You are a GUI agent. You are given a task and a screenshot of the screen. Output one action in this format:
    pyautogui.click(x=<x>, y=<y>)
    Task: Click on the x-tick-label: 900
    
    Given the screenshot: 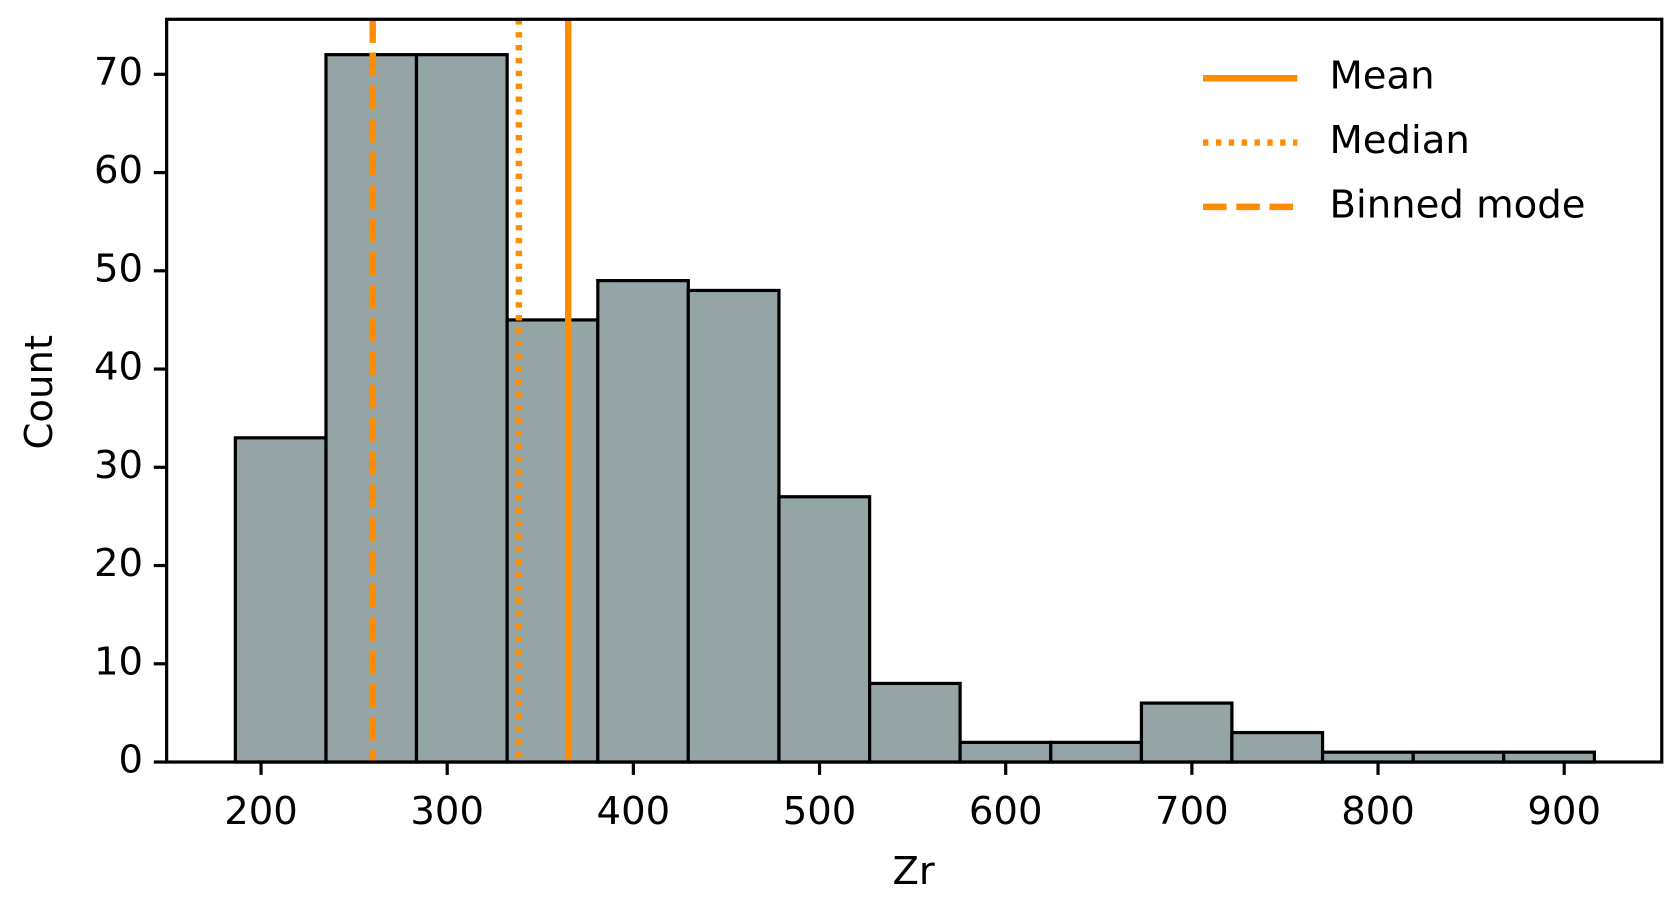 What is the action you would take?
    pyautogui.click(x=1564, y=811)
    